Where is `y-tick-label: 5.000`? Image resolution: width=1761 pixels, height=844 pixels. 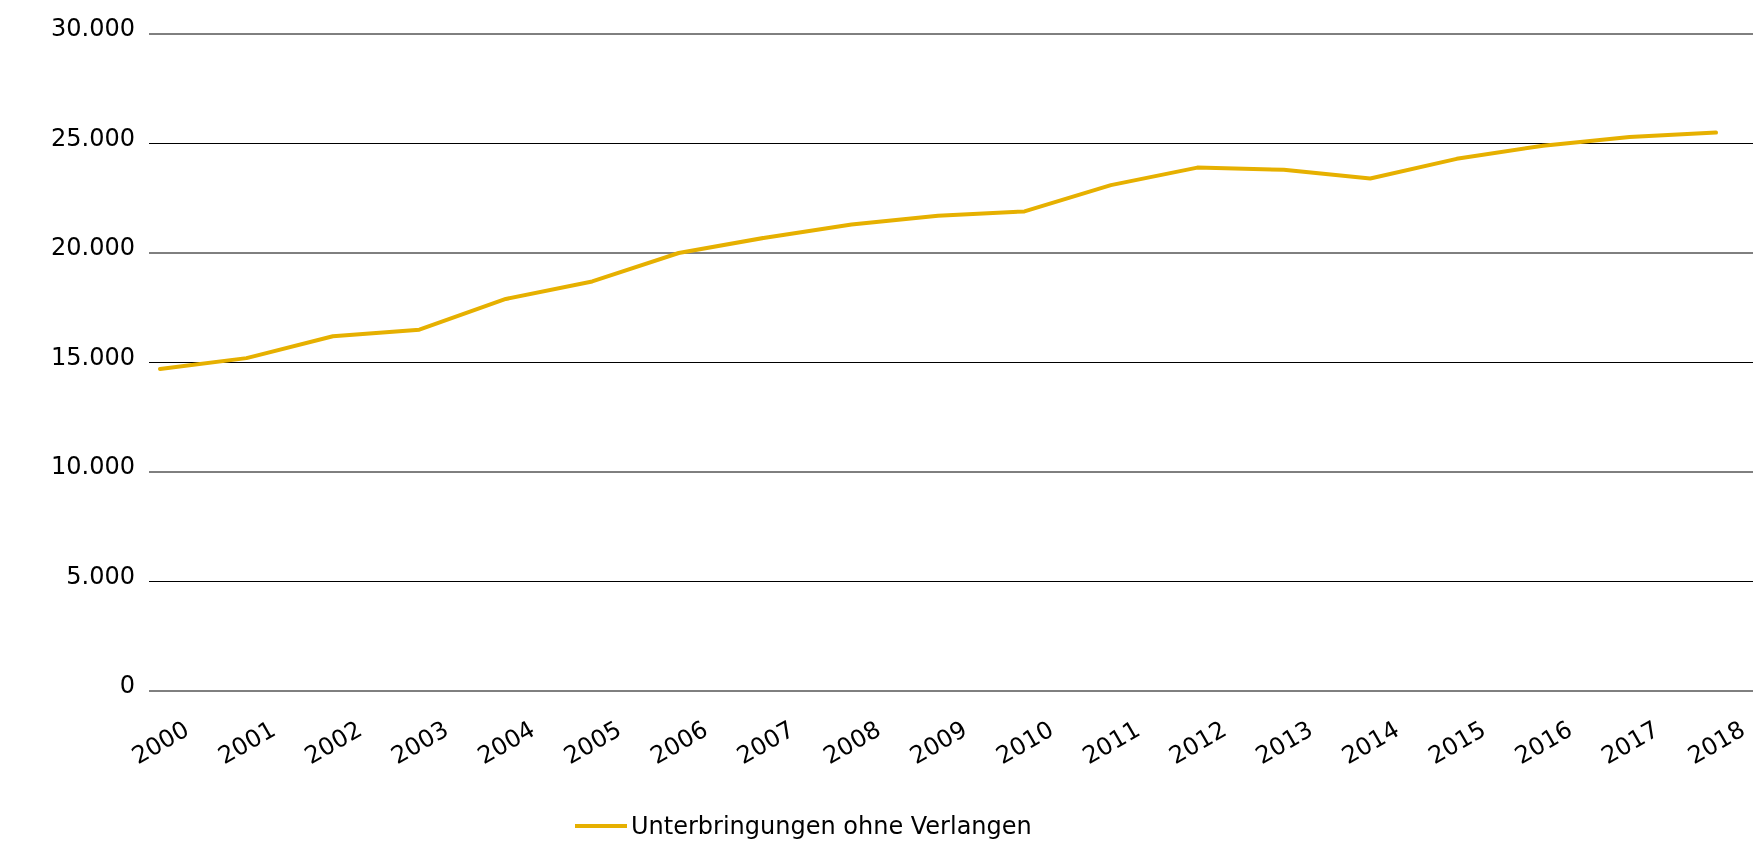
y-tick-label: 5.000 is located at coordinates (100, 575).